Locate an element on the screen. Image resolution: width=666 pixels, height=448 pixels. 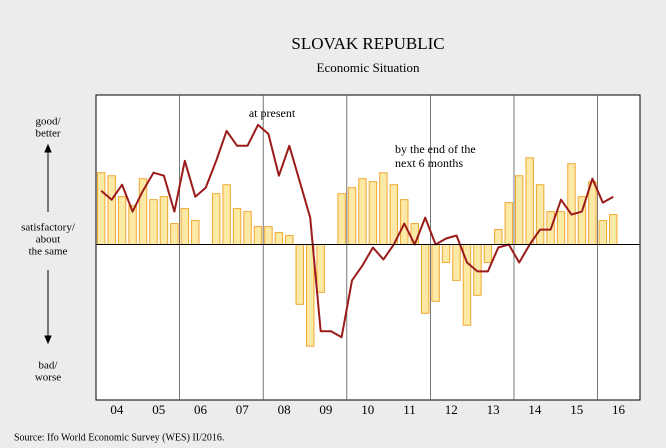
series-label: at present is located at coordinates (272, 113).